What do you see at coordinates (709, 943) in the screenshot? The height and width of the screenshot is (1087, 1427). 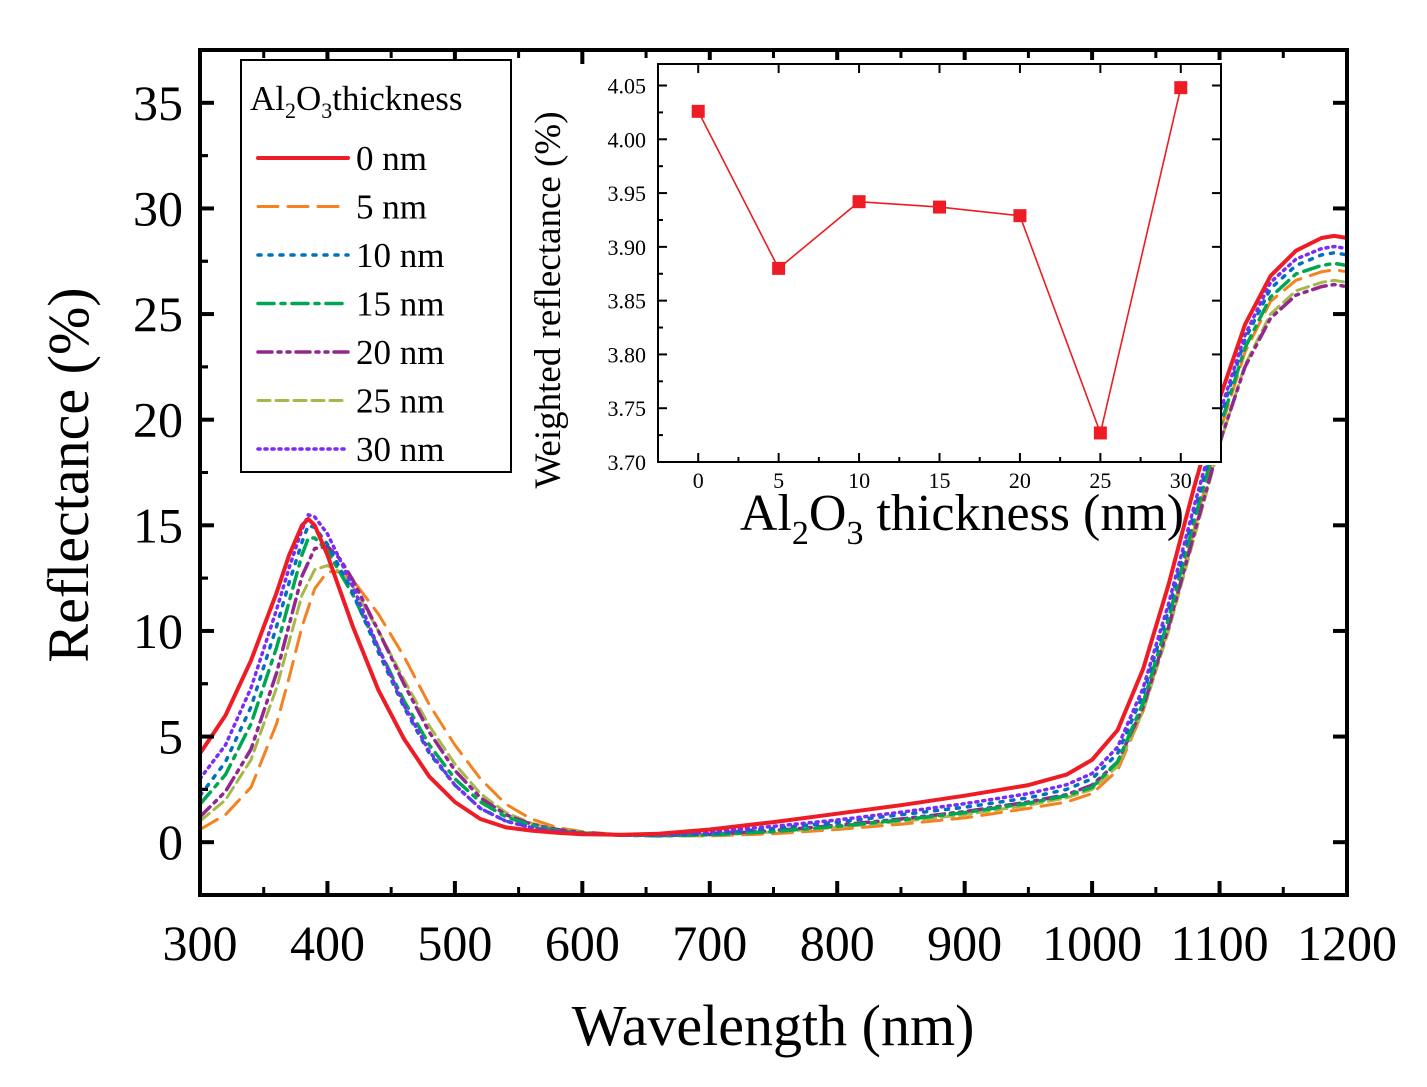 I see `main-x-tick-label: 700` at bounding box center [709, 943].